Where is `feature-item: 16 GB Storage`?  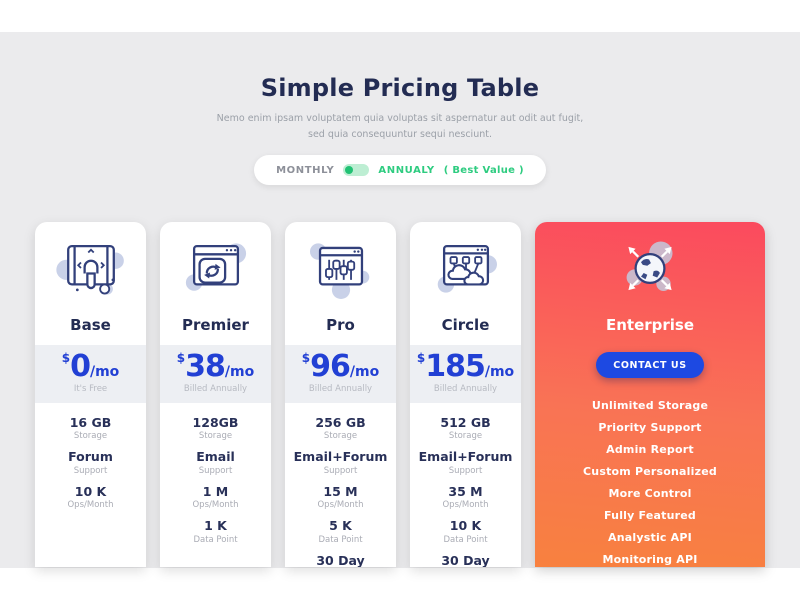 feature-item: 16 GB Storage is located at coordinates (90, 428).